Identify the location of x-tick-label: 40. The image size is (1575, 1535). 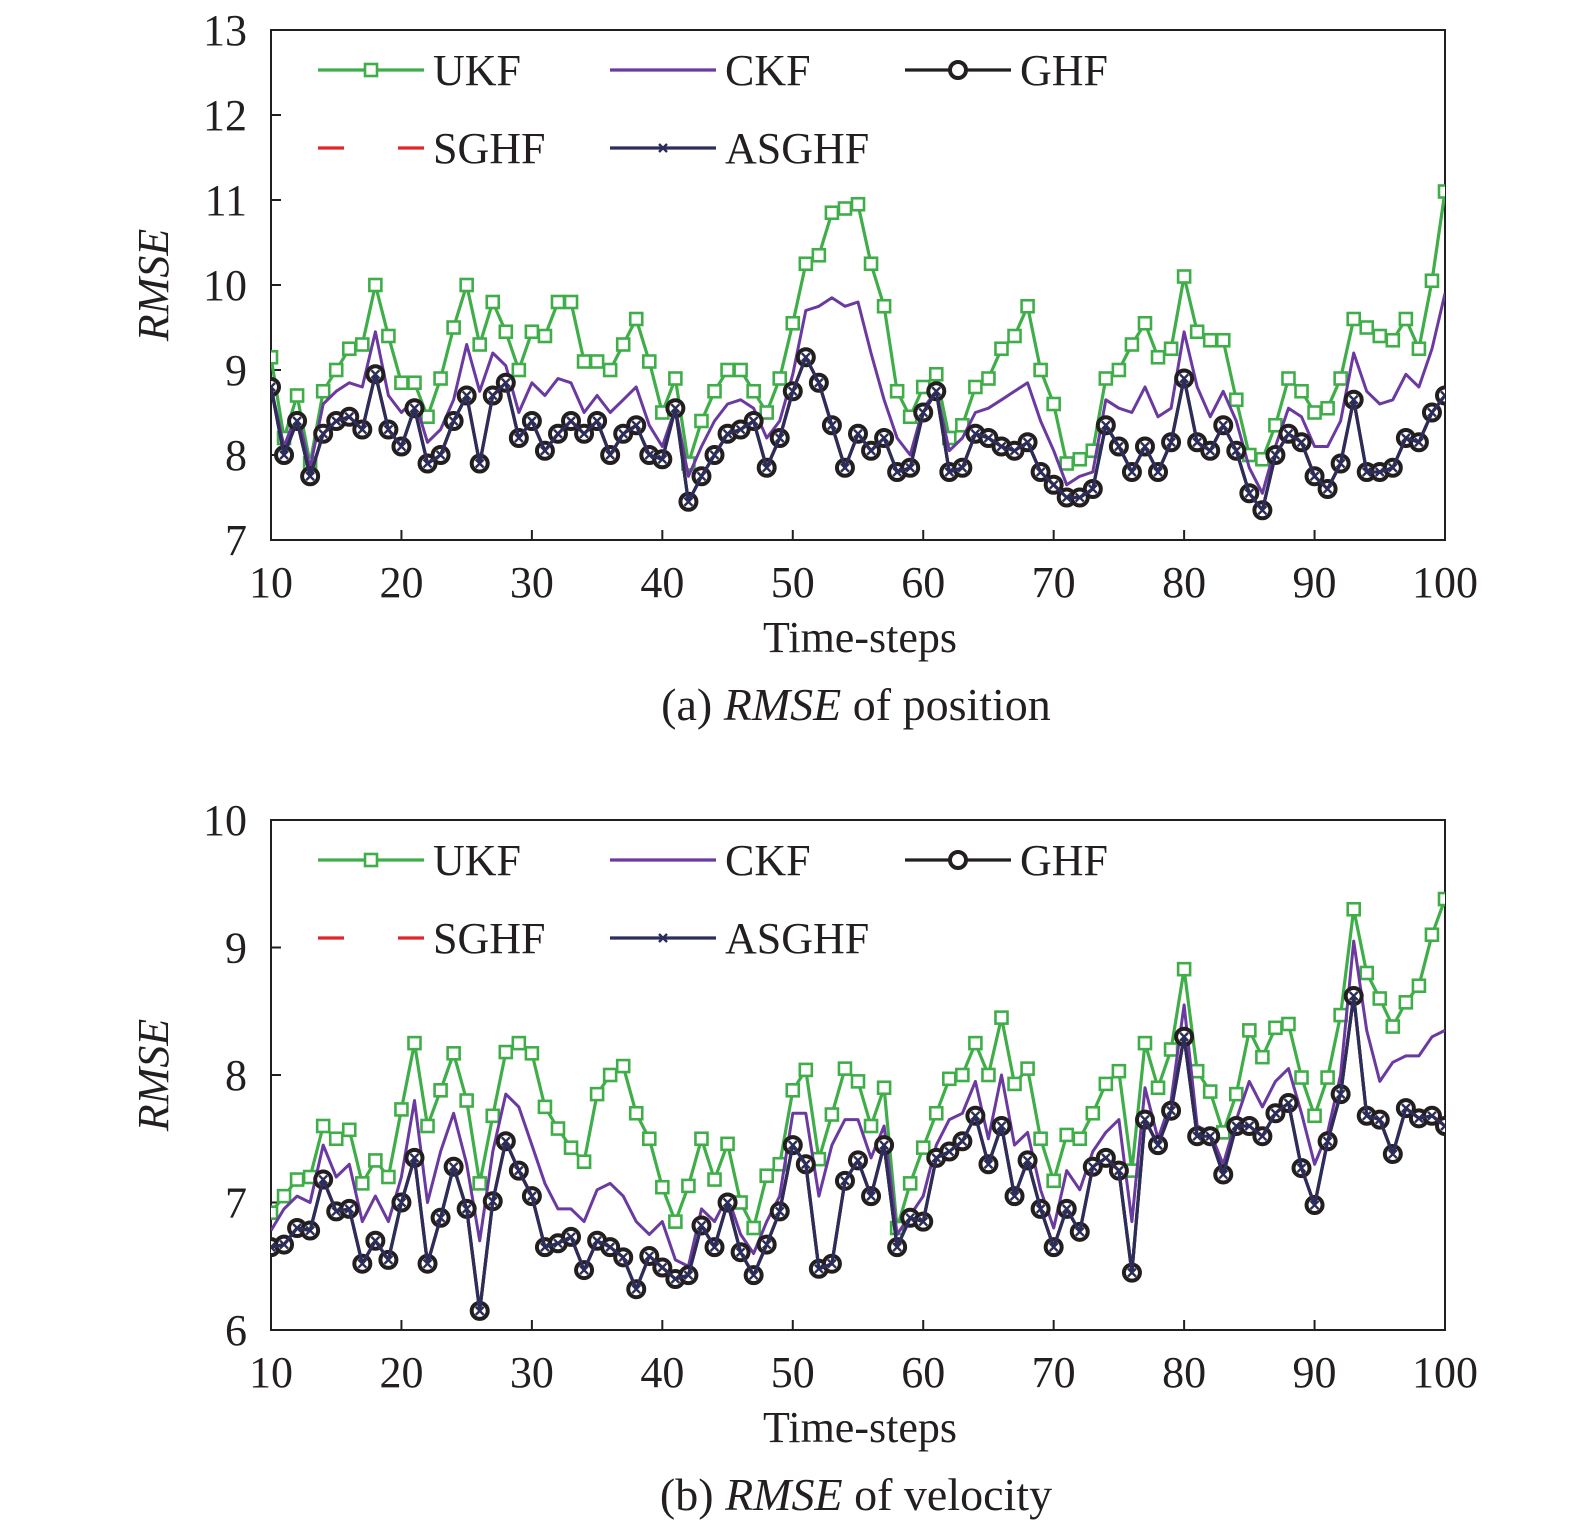
(662, 1372).